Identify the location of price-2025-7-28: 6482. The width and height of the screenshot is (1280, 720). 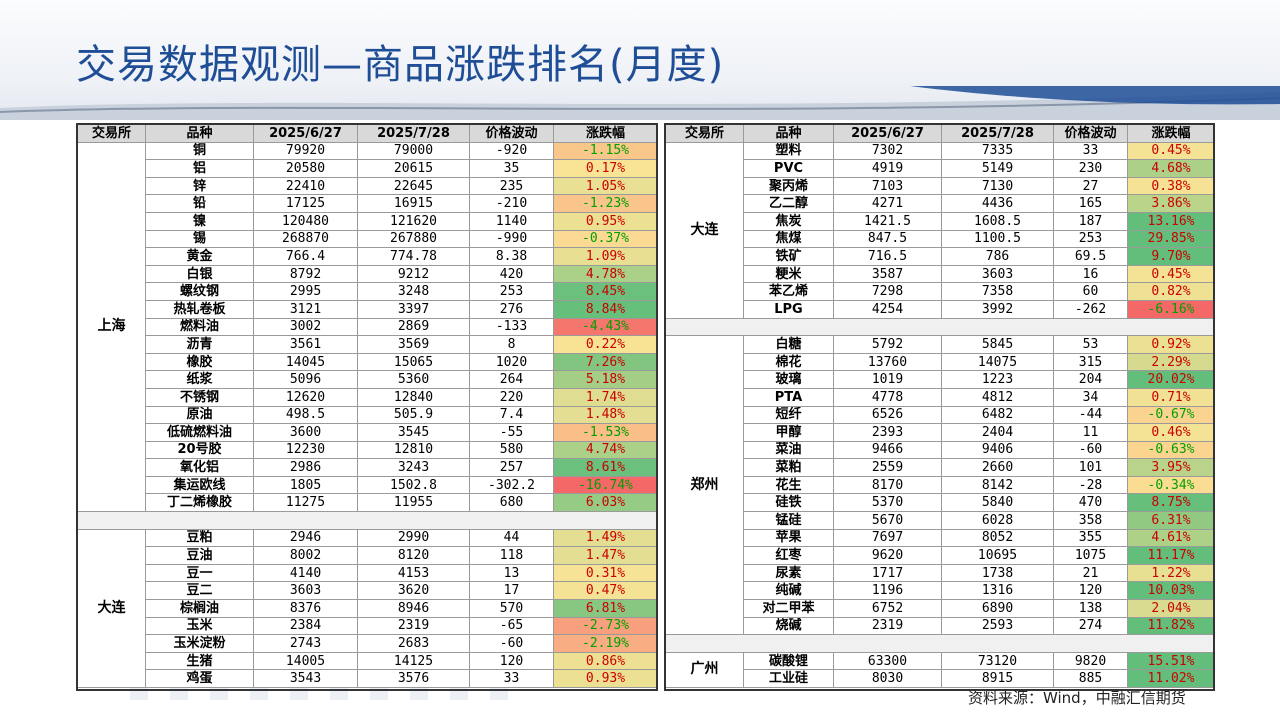
(997, 415).